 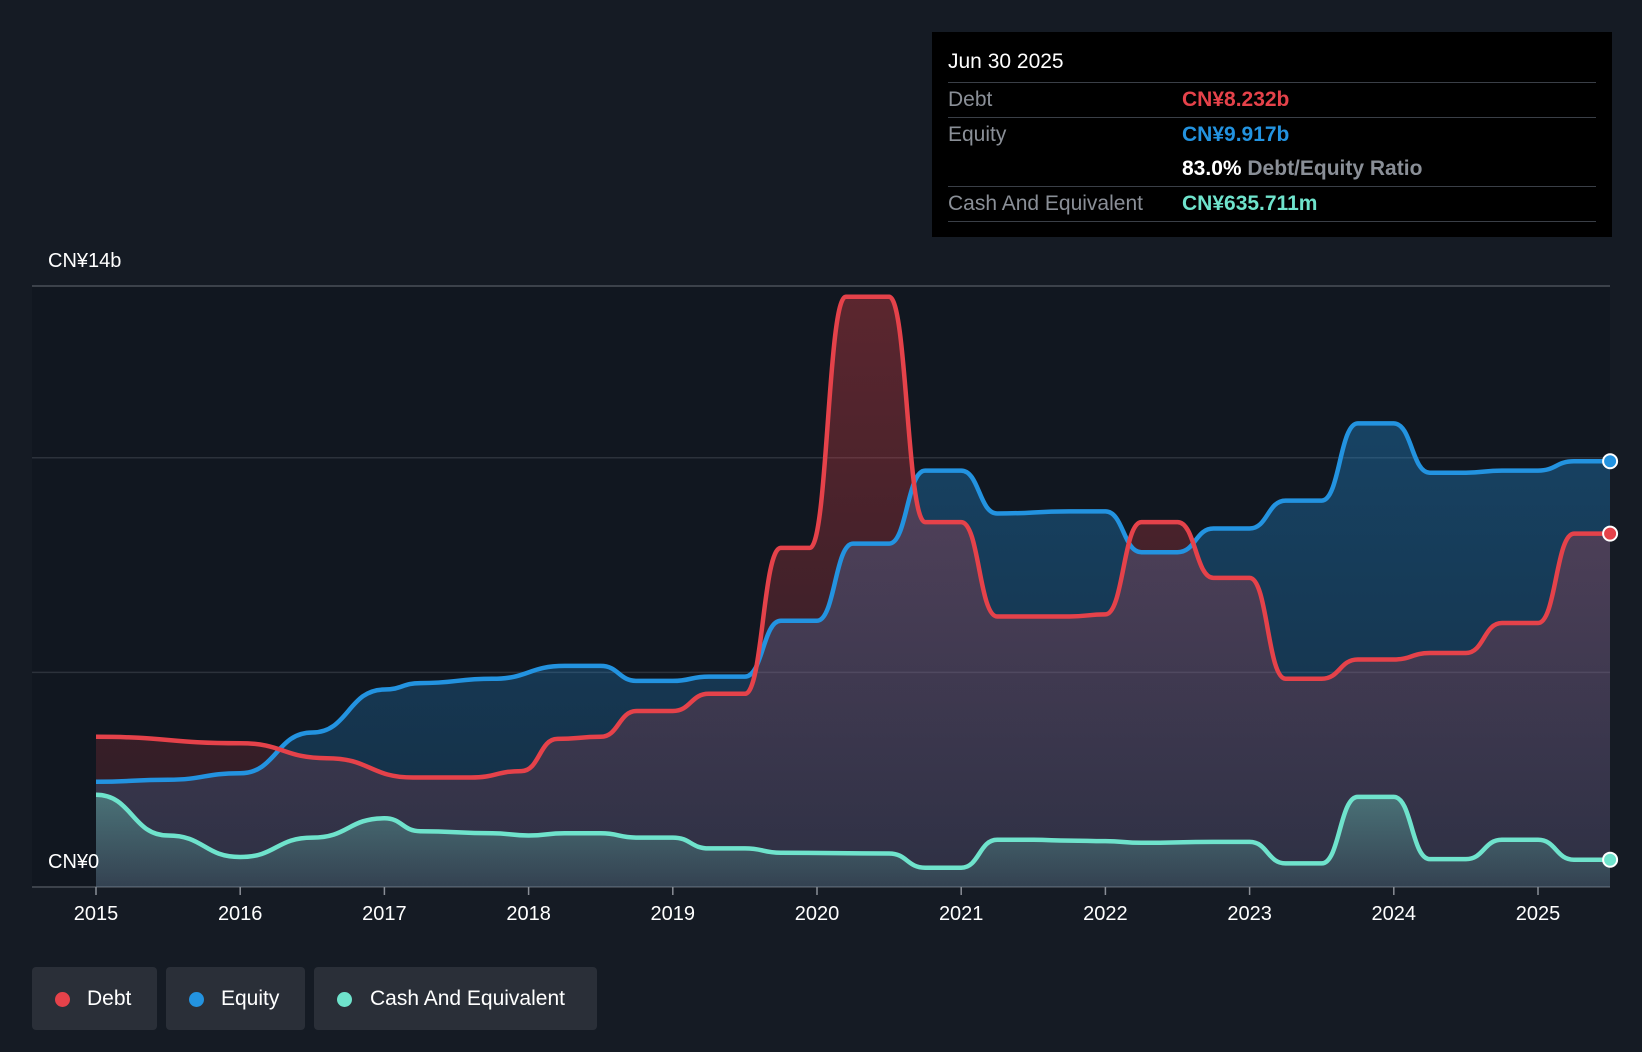 I want to click on tooltip-date: Jun 30 2025, so click(x=1006, y=61).